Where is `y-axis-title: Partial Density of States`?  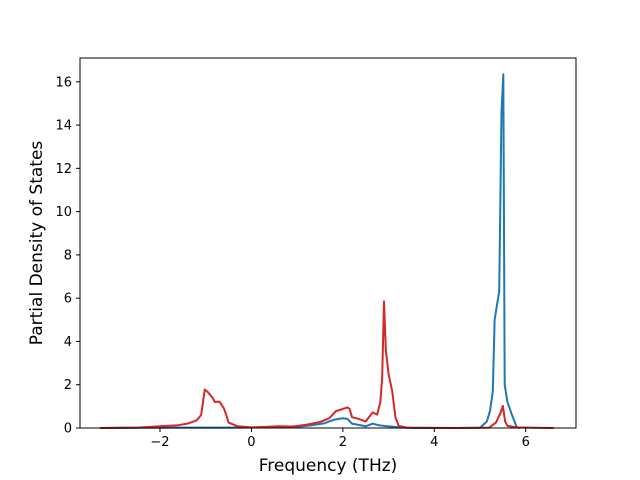 y-axis-title: Partial Density of States is located at coordinates (37, 243).